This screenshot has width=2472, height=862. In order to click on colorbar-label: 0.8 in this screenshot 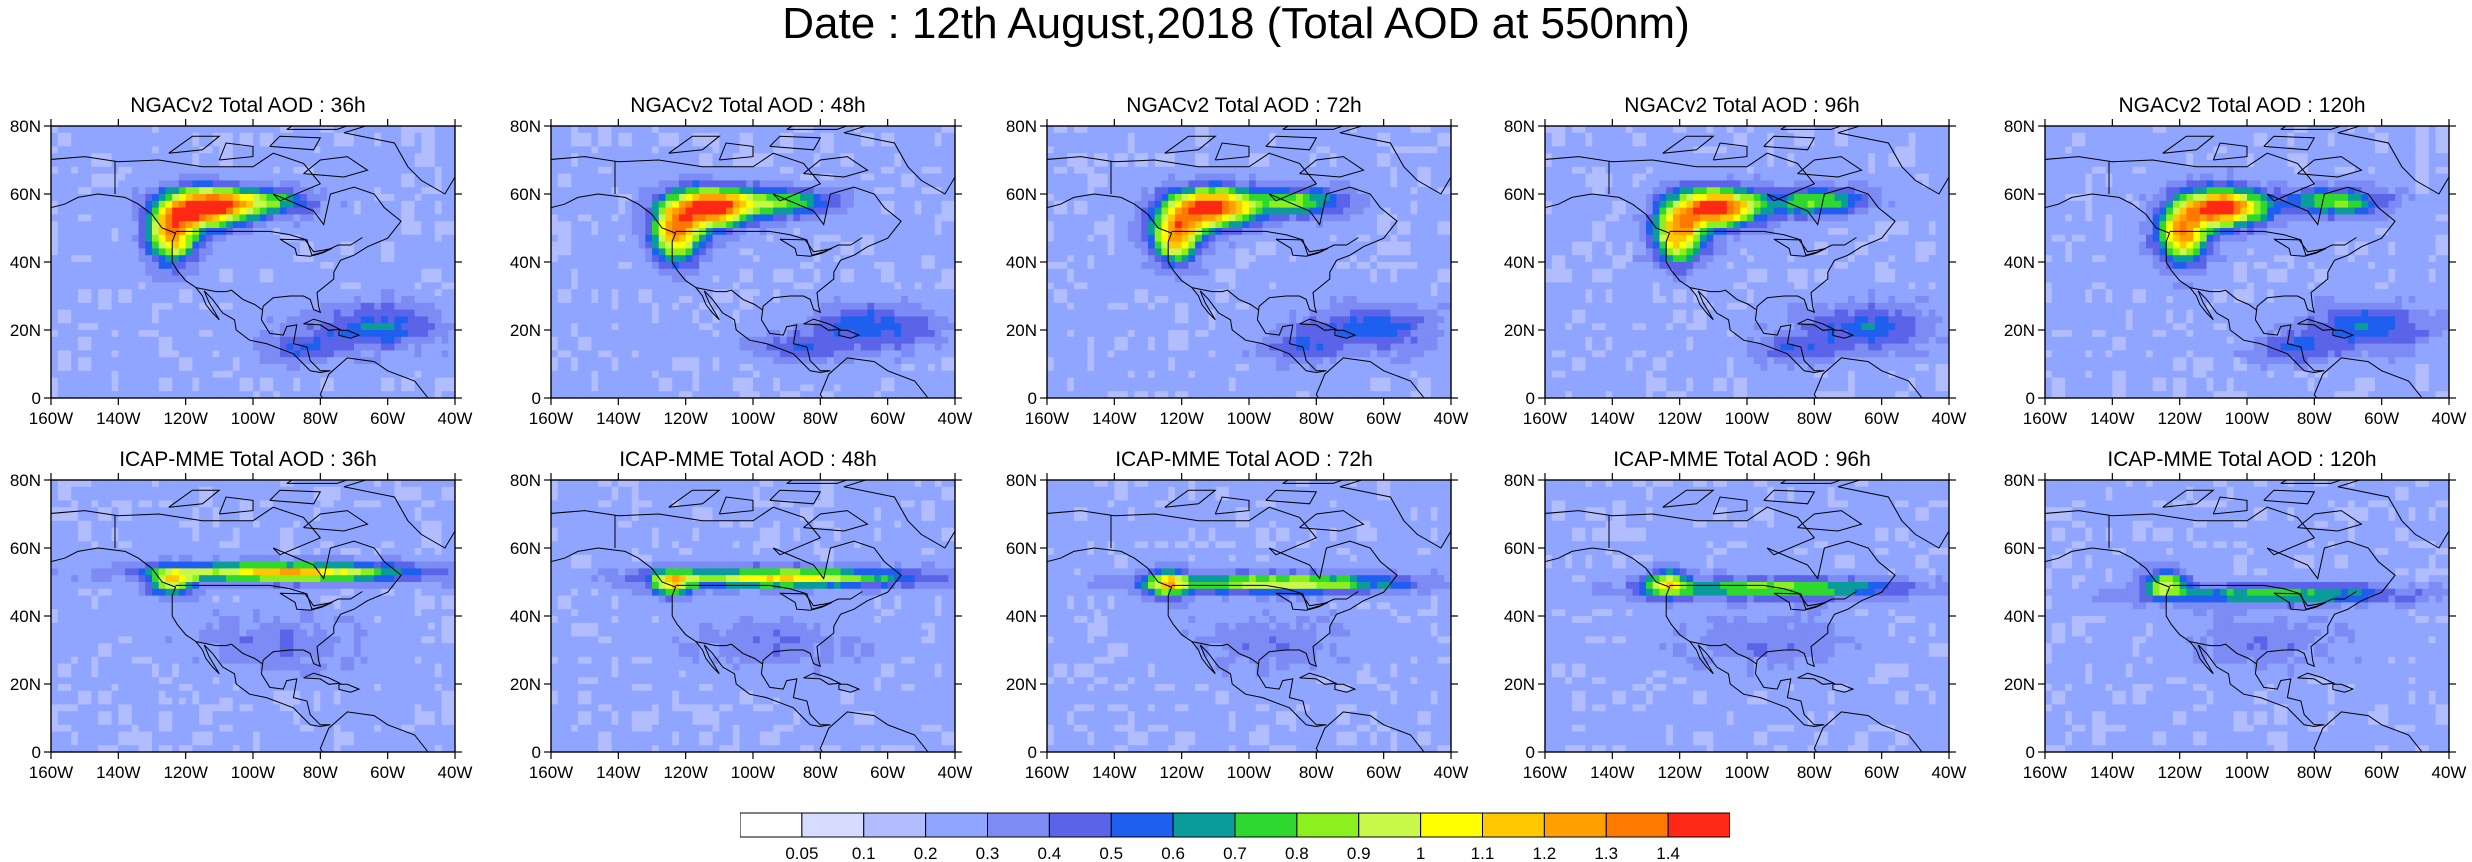, I will do `click(1297, 853)`.